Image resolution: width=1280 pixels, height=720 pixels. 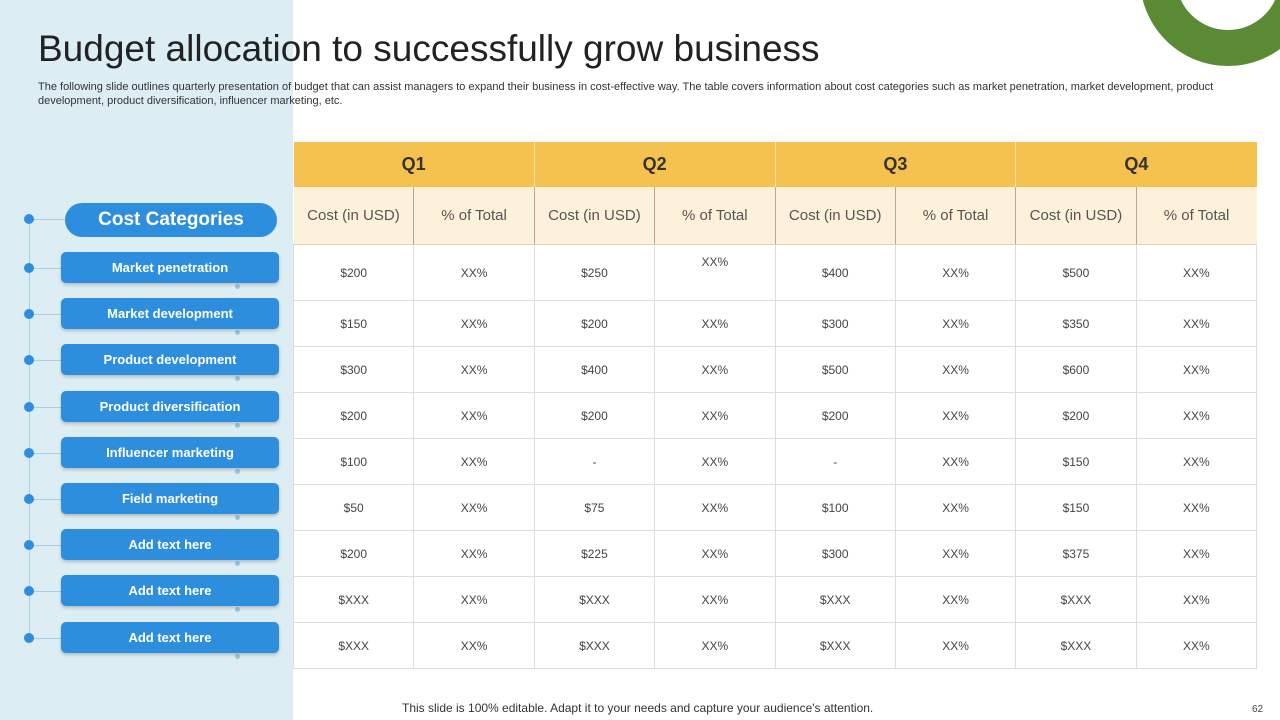 What do you see at coordinates (170, 267) in the screenshot?
I see `category-item: Market penetration` at bounding box center [170, 267].